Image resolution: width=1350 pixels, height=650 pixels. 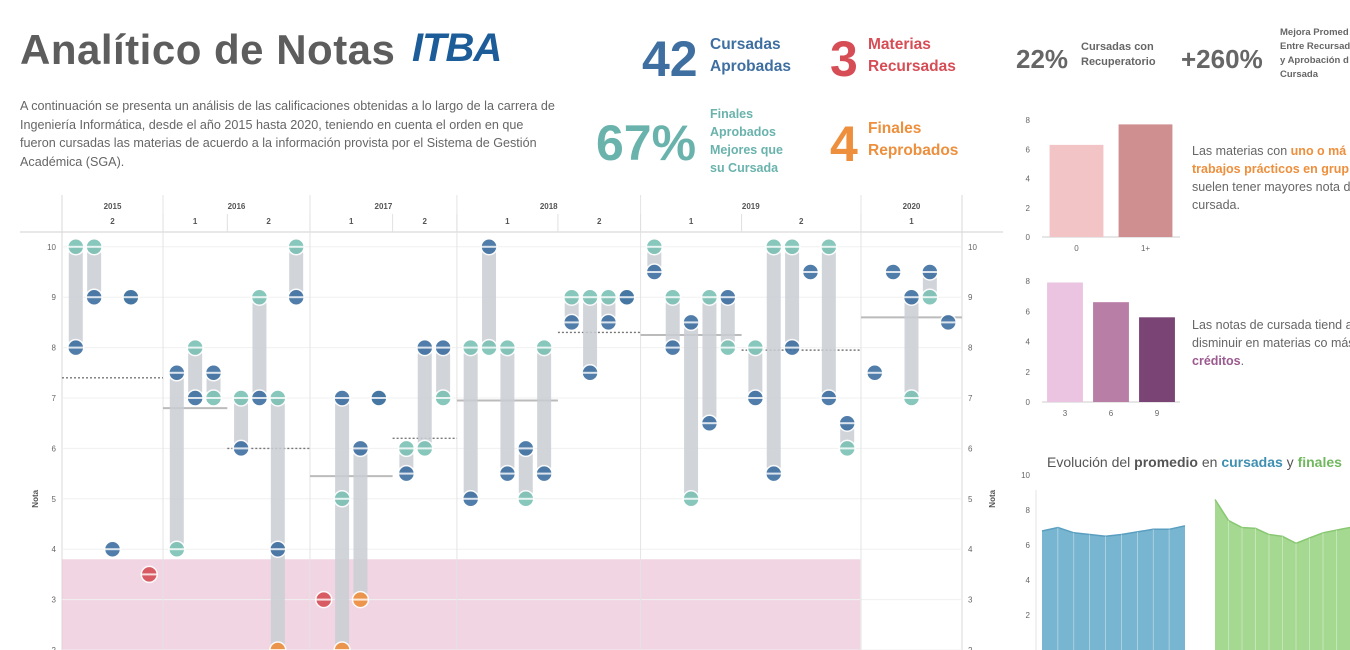 I want to click on kpi-finales-reprobados-label: Finales Reprobados, so click(x=928, y=140).